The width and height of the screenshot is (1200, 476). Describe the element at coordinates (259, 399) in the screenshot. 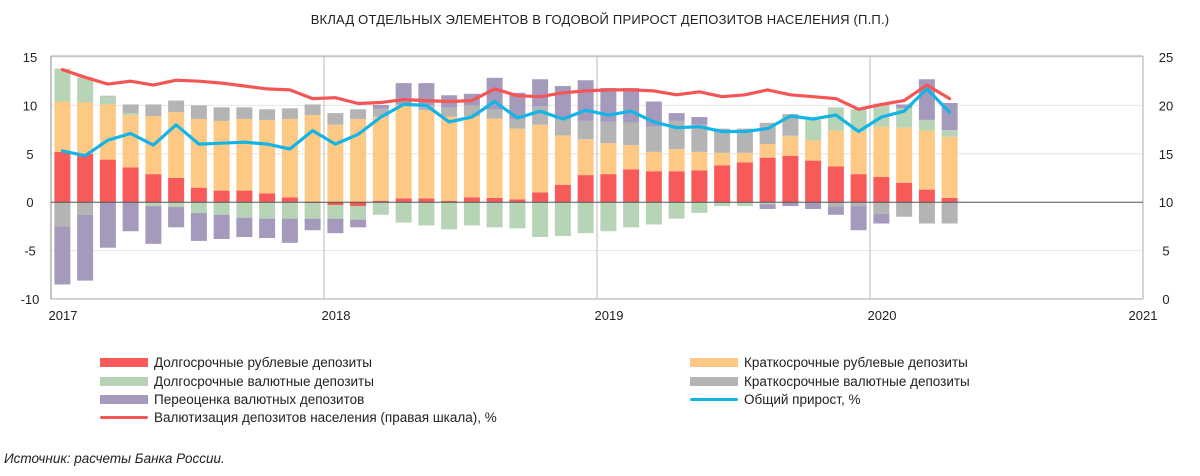

I see `legend-label: Переоценка валютных депозитов` at that location.